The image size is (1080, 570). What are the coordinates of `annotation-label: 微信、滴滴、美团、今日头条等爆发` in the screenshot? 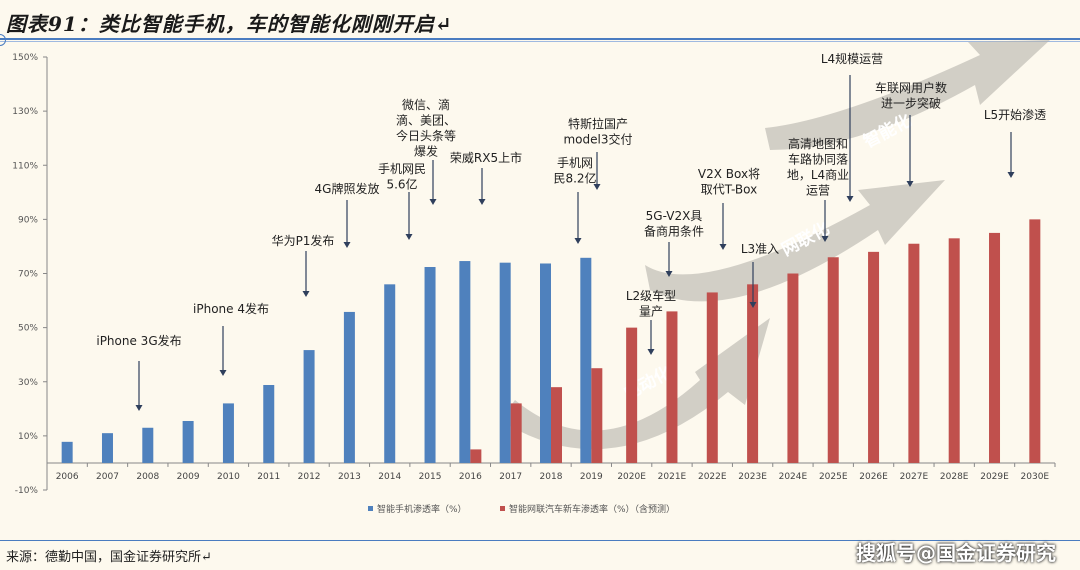 It's located at (426, 128).